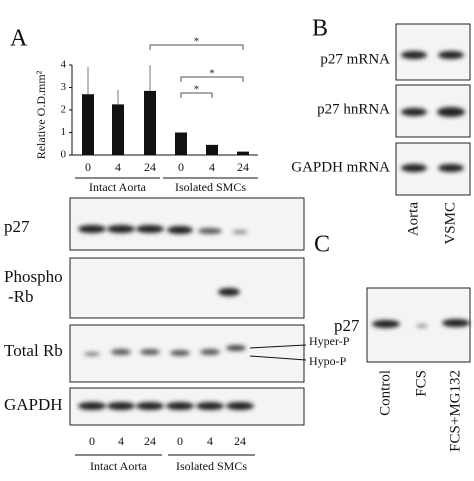 This screenshot has height=481, width=474. Describe the element at coordinates (33, 276) in the screenshot. I see `row-label: Phospho` at that location.